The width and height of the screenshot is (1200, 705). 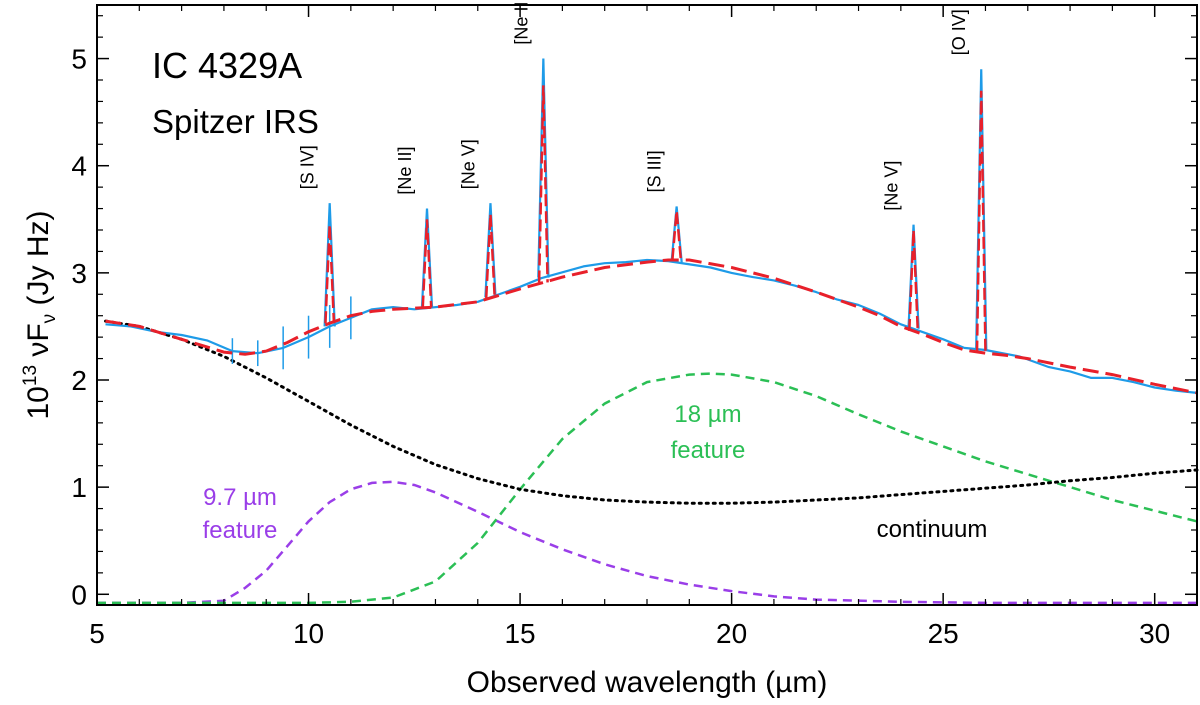 I want to click on feature-97-label-line1: 9.7 µm, so click(x=240, y=497).